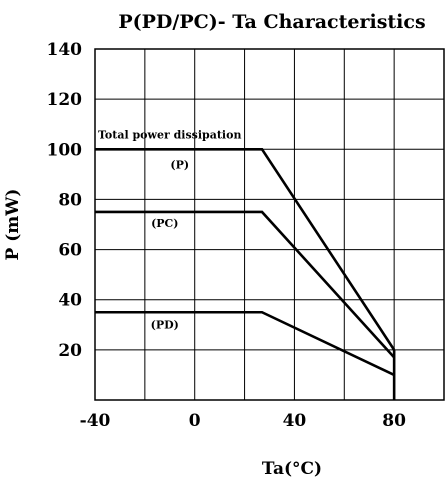 The height and width of the screenshot is (486, 448). I want to click on y-tick-label: 20, so click(70, 351).